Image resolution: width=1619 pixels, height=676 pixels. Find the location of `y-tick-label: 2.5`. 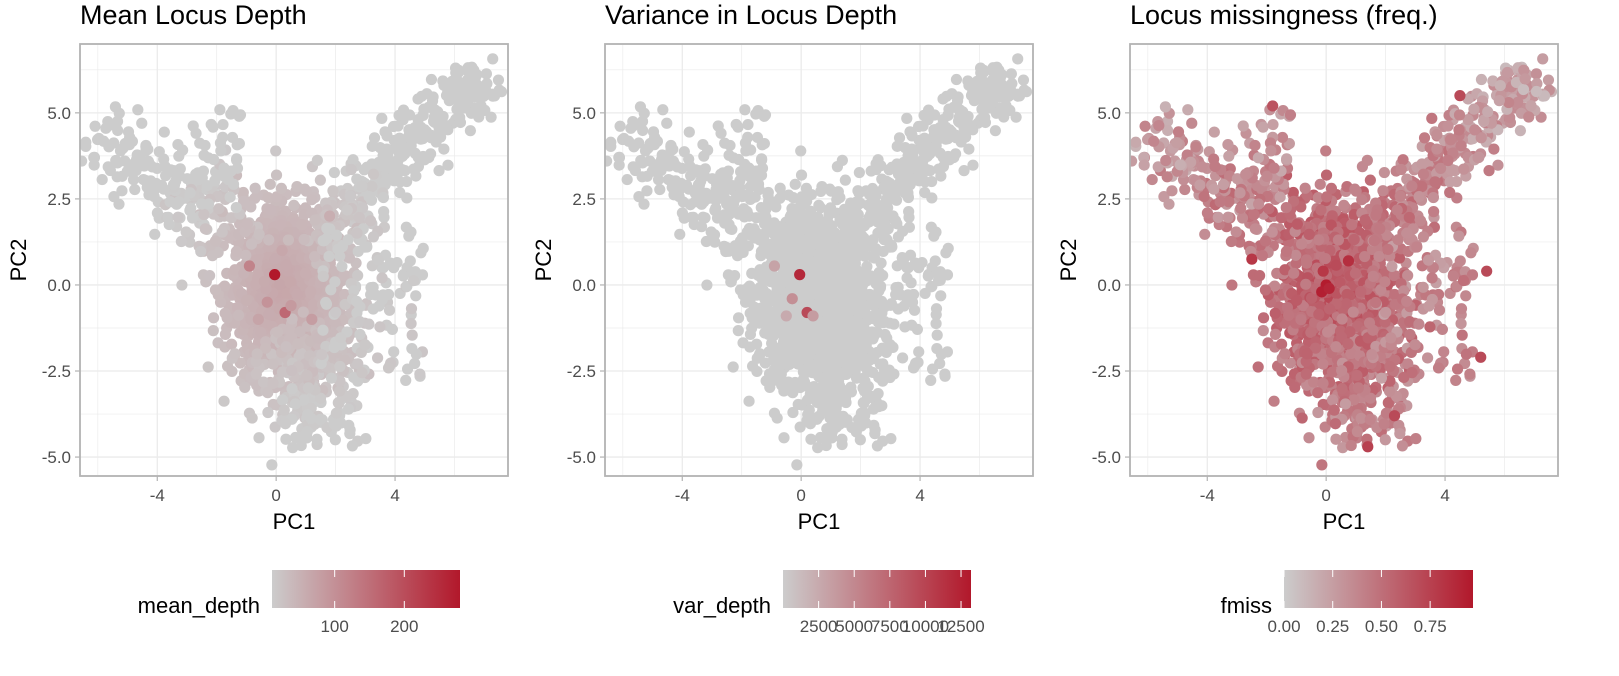

y-tick-label: 2.5 is located at coordinates (59, 199).